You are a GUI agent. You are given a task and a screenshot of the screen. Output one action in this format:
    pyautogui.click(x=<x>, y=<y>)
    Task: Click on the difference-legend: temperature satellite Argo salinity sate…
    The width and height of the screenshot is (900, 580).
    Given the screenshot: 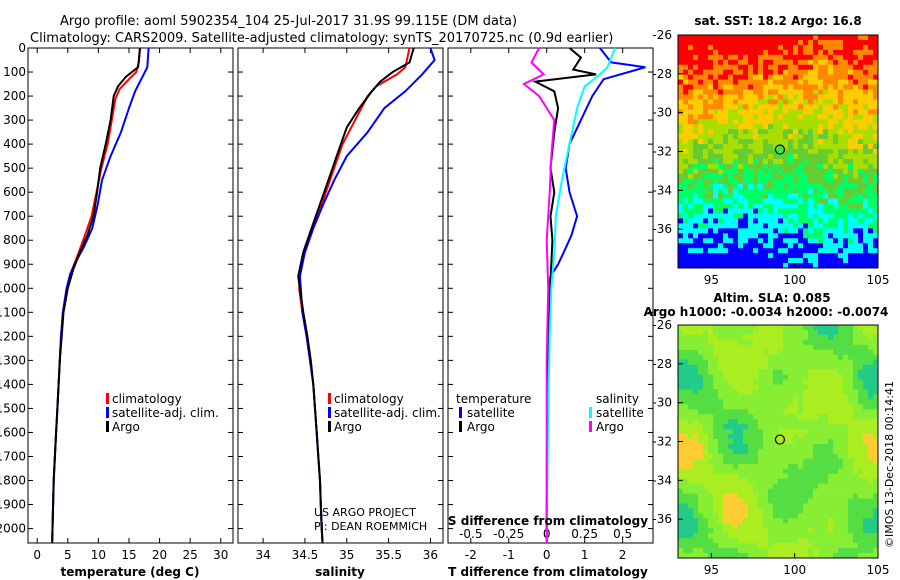 What is the action you would take?
    pyautogui.click(x=548, y=460)
    